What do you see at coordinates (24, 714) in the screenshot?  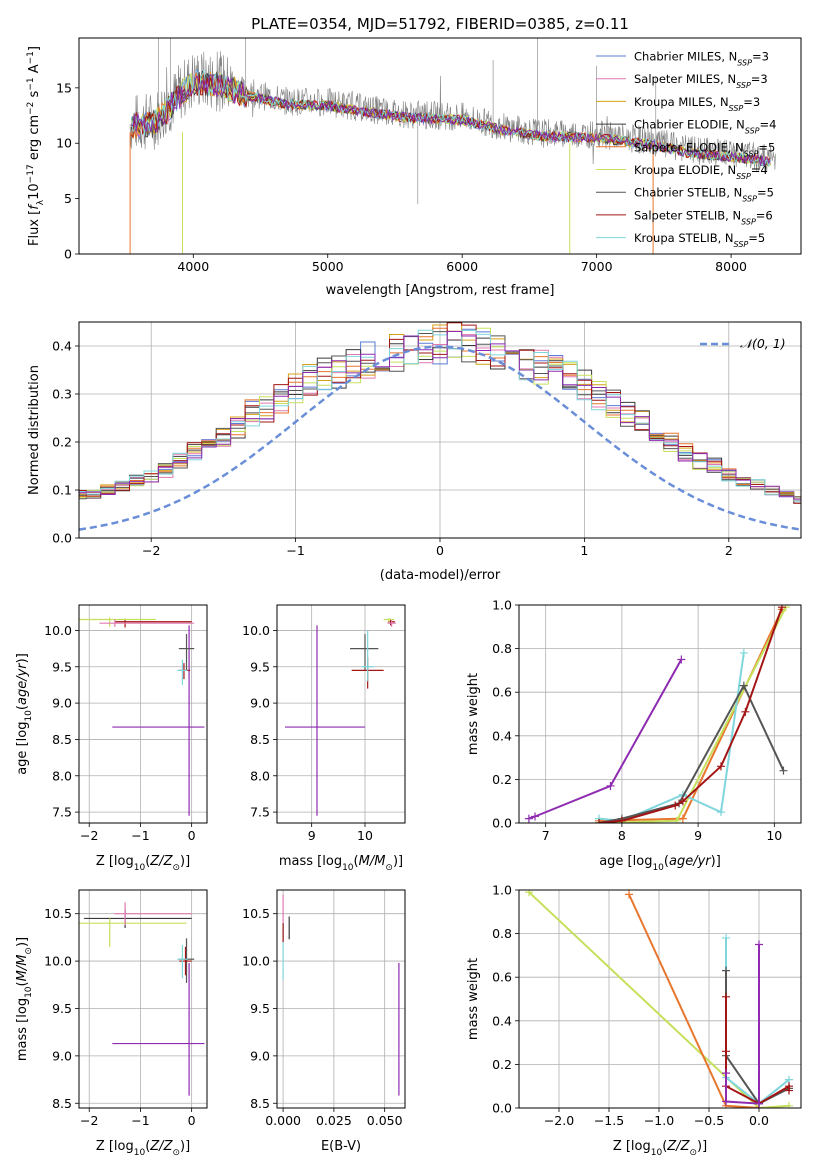 I see `y-axis-label: age [log10(age/yr)]` at bounding box center [24, 714].